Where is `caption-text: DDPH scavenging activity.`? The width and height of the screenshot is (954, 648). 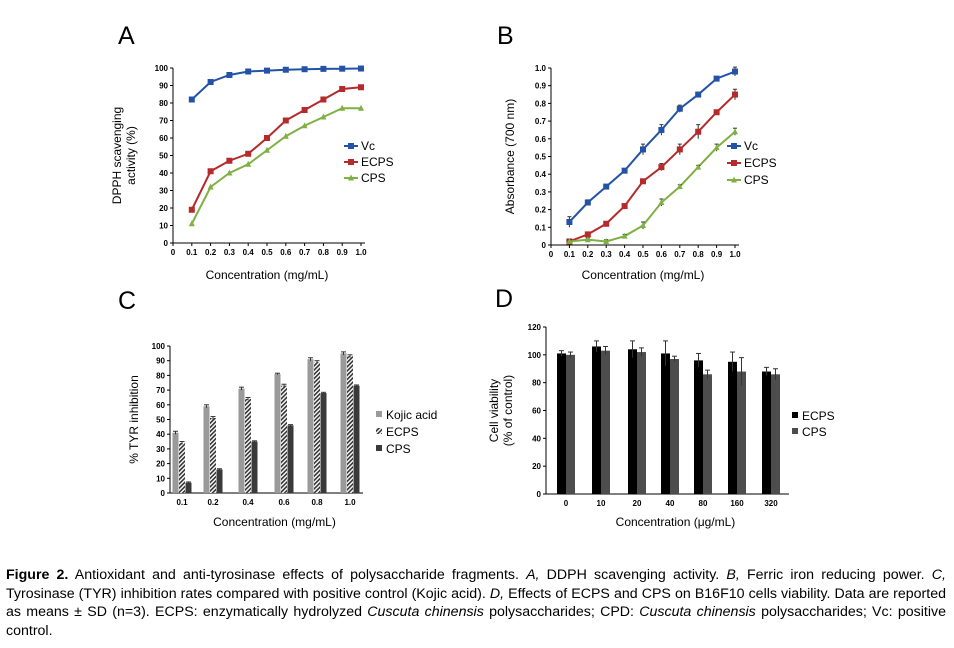
caption-text: DDPH scavenging activity. is located at coordinates (633, 575).